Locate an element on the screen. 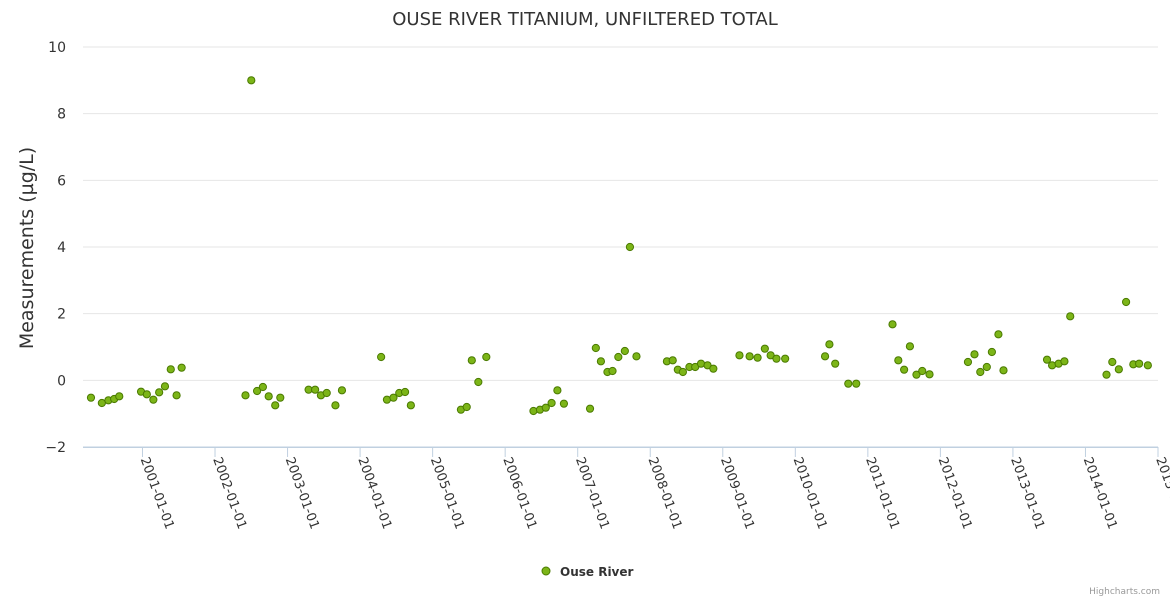 The image size is (1170, 600). y-tick-label: 6 is located at coordinates (61, 181).